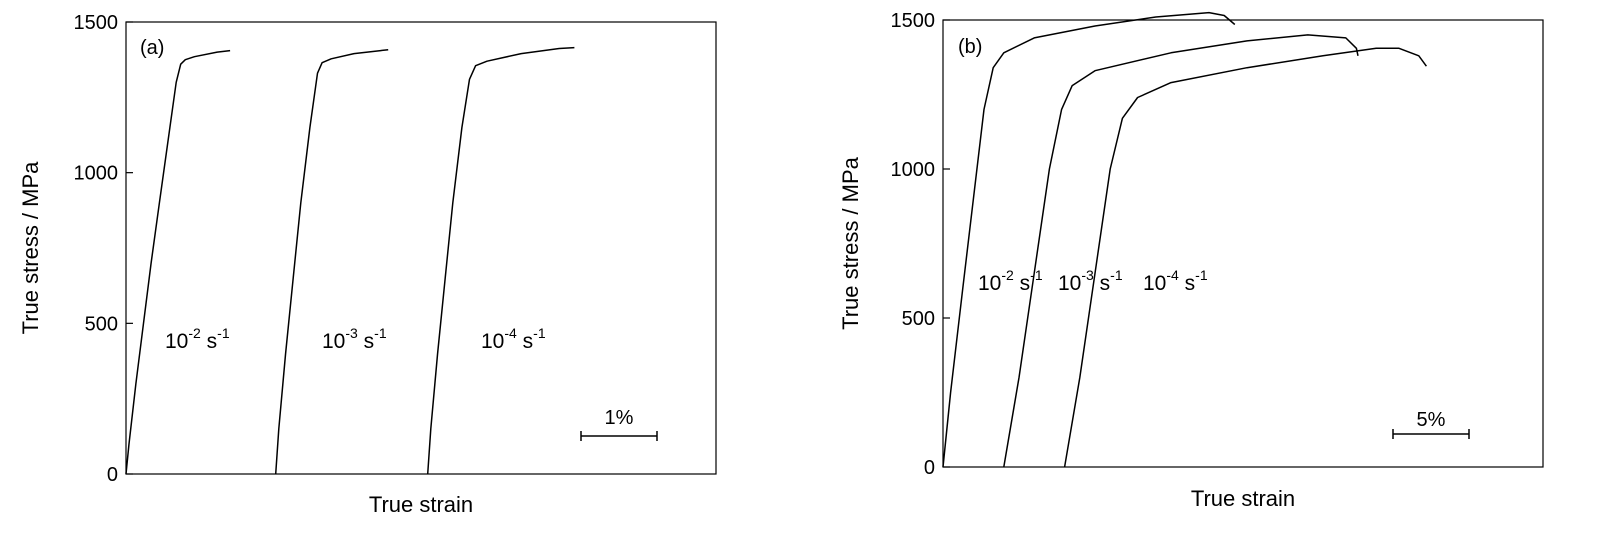  I want to click on scale-bar-label: 5%, so click(1431, 420).